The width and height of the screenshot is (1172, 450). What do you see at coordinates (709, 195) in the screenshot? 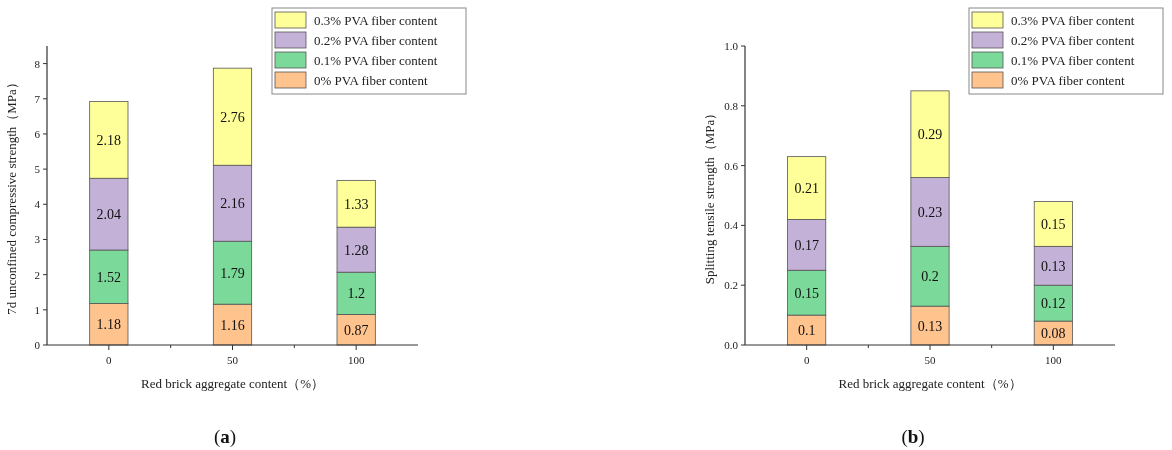
I see `y-axis-title: Splitting tensile strength（MPa）` at bounding box center [709, 195].